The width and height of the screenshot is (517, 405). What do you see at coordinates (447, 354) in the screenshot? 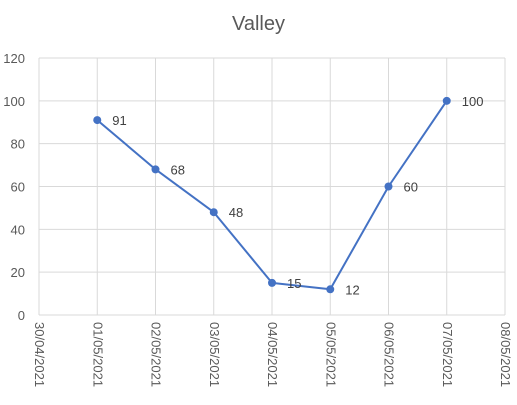
I see `x-tick-label: 07/05/2021` at bounding box center [447, 354].